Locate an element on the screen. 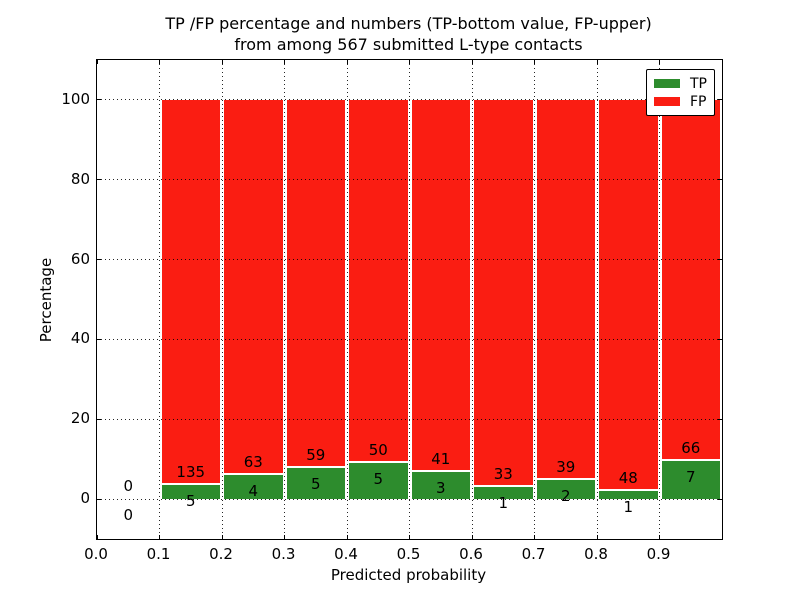  y-axis-label: Percentage is located at coordinates (46, 300).